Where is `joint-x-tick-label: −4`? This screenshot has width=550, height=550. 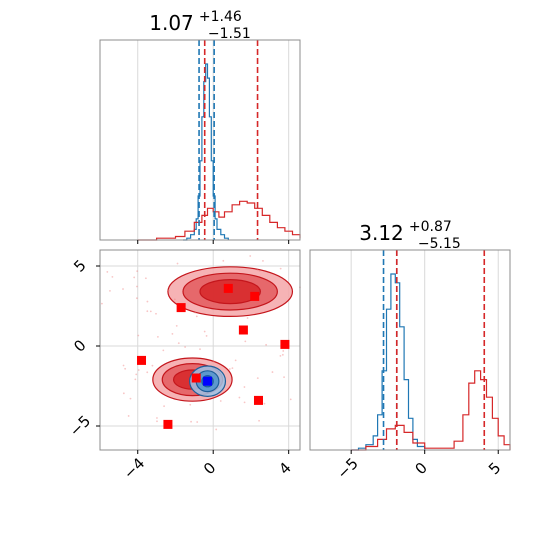
joint-x-tick-label: −4 is located at coordinates (134, 468).